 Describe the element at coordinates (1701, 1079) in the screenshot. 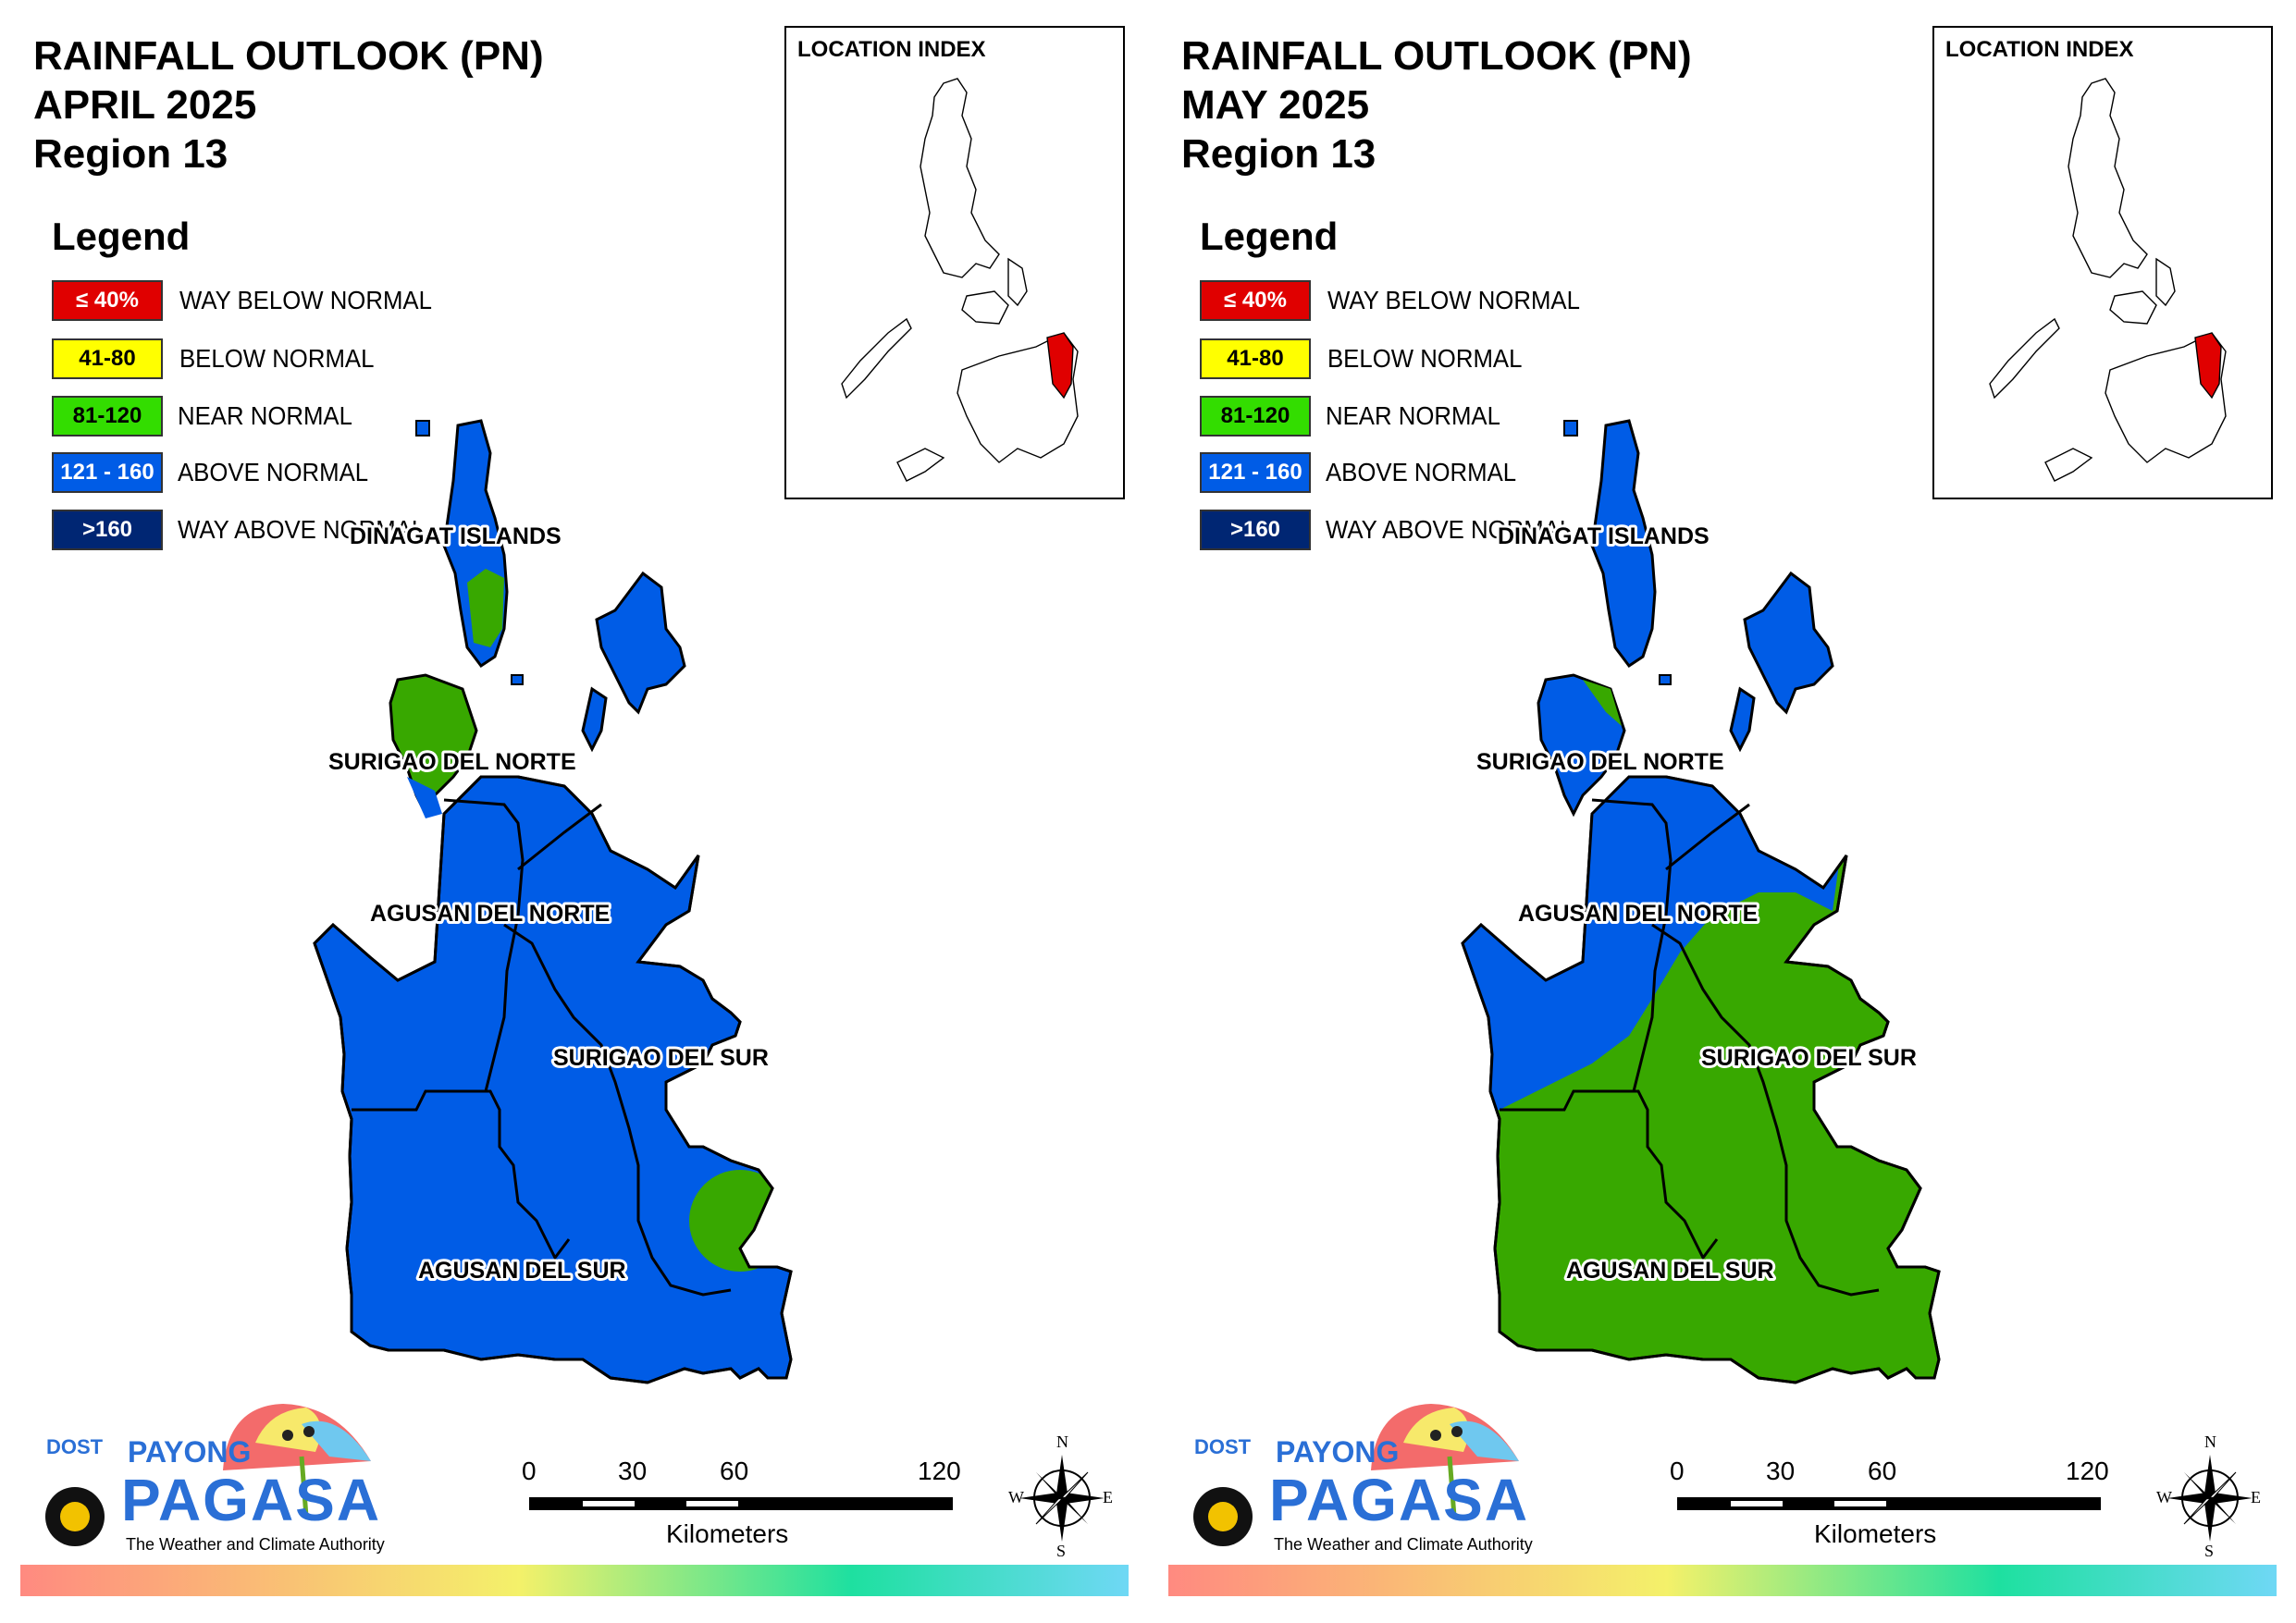

I see `mainland-shape` at that location.